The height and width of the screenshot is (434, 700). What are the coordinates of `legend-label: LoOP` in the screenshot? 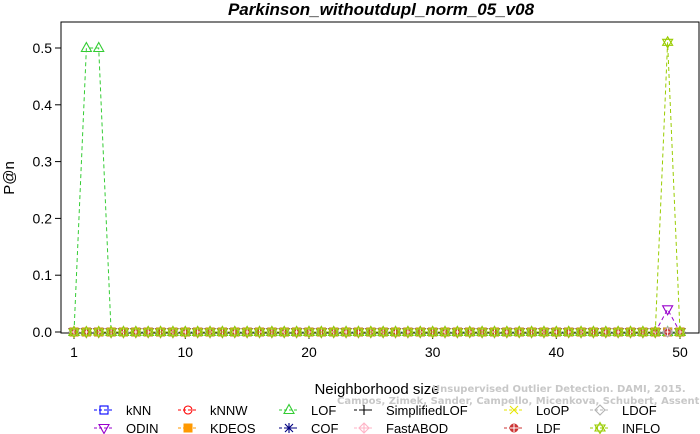 It's located at (552, 410).